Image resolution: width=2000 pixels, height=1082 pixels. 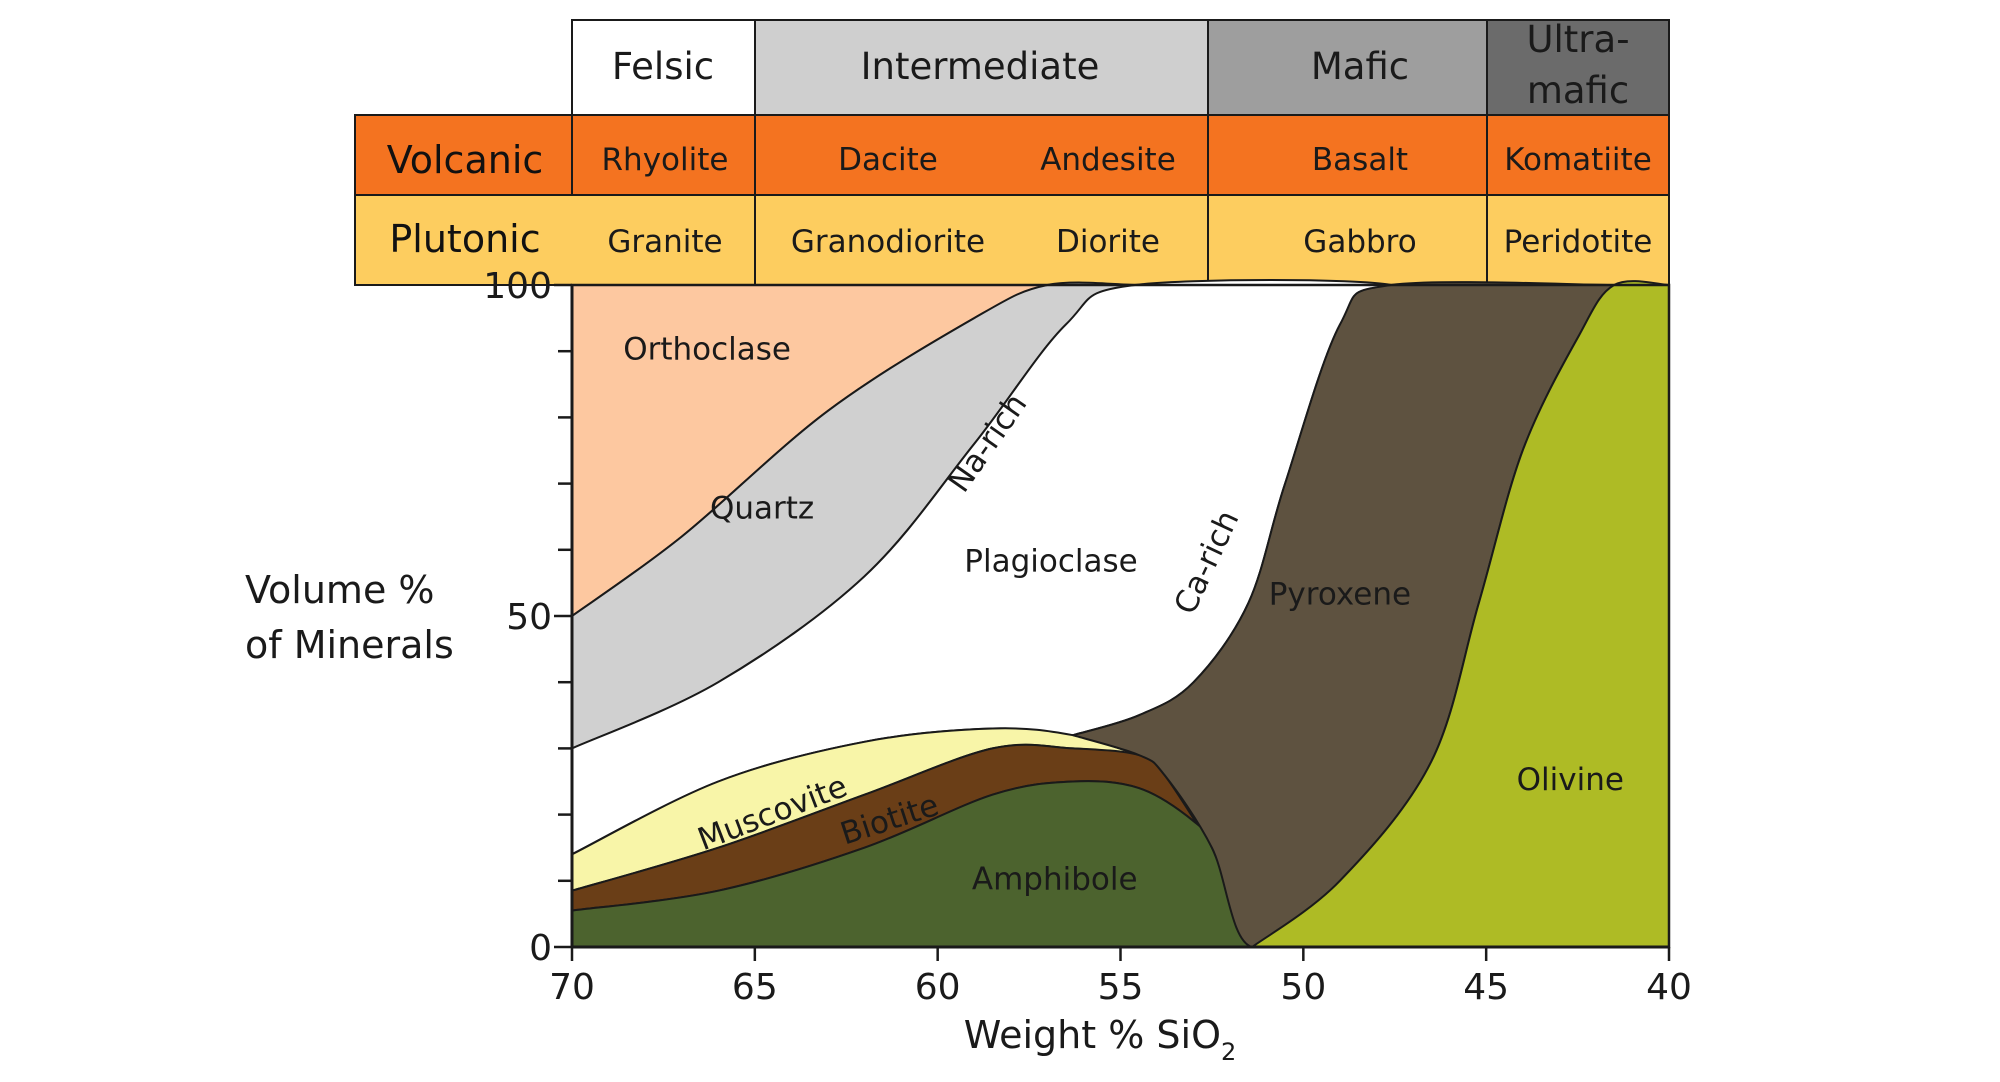 I want to click on x-tick-label-70: 70, so click(x=572, y=987).